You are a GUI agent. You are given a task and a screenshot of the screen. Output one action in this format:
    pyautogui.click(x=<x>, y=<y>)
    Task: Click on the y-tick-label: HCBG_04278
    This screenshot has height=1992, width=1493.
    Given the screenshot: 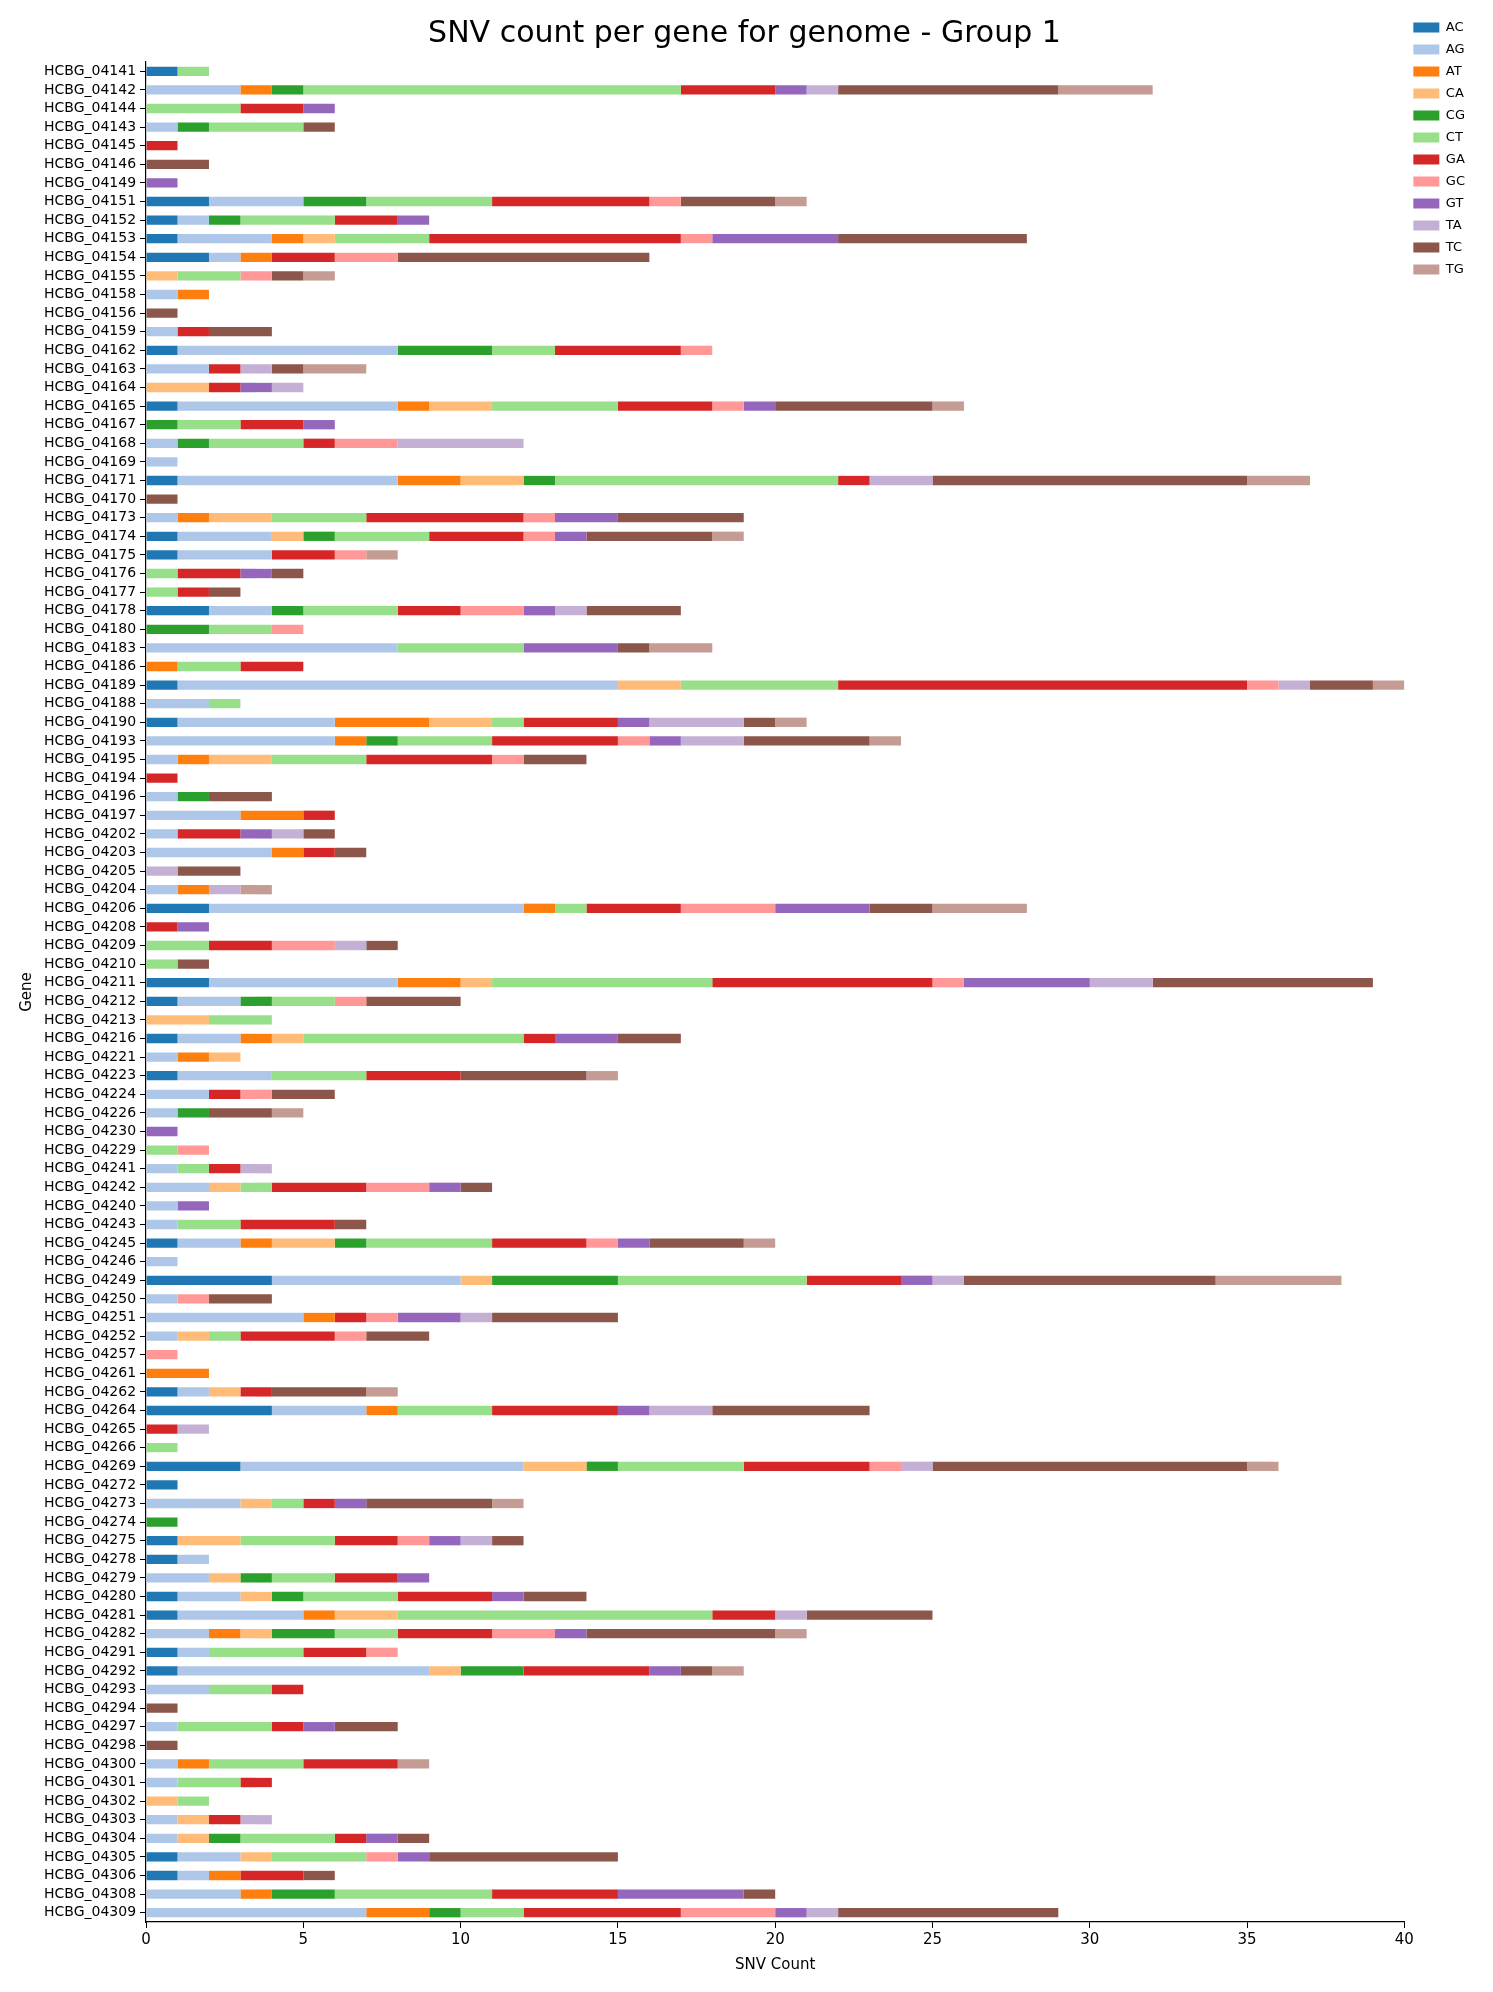 What is the action you would take?
    pyautogui.click(x=90, y=1557)
    